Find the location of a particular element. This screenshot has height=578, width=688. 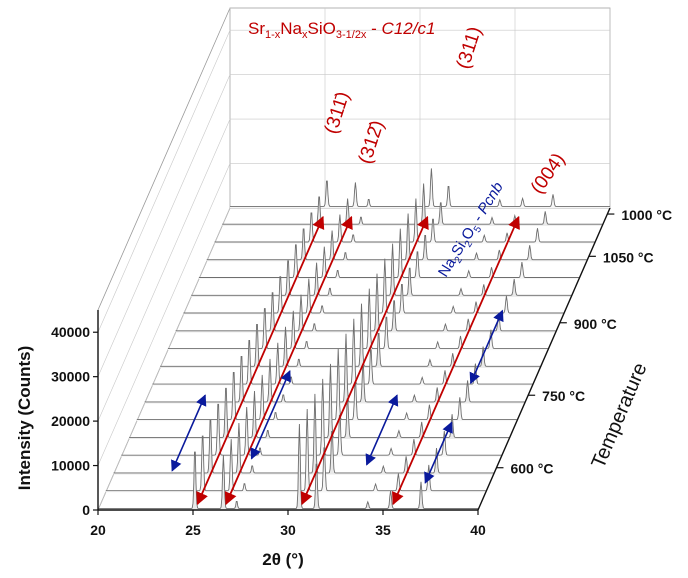

z-tick-label: 900 °C is located at coordinates (595, 324).